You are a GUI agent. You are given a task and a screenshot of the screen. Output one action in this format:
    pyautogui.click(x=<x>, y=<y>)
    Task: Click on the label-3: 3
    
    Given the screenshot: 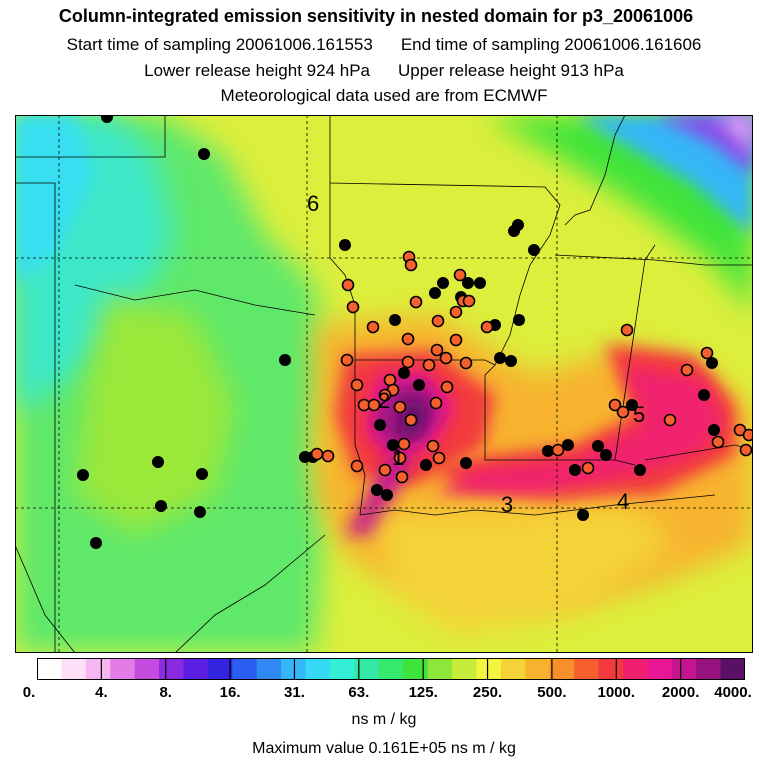 What is the action you would take?
    pyautogui.click(x=507, y=504)
    